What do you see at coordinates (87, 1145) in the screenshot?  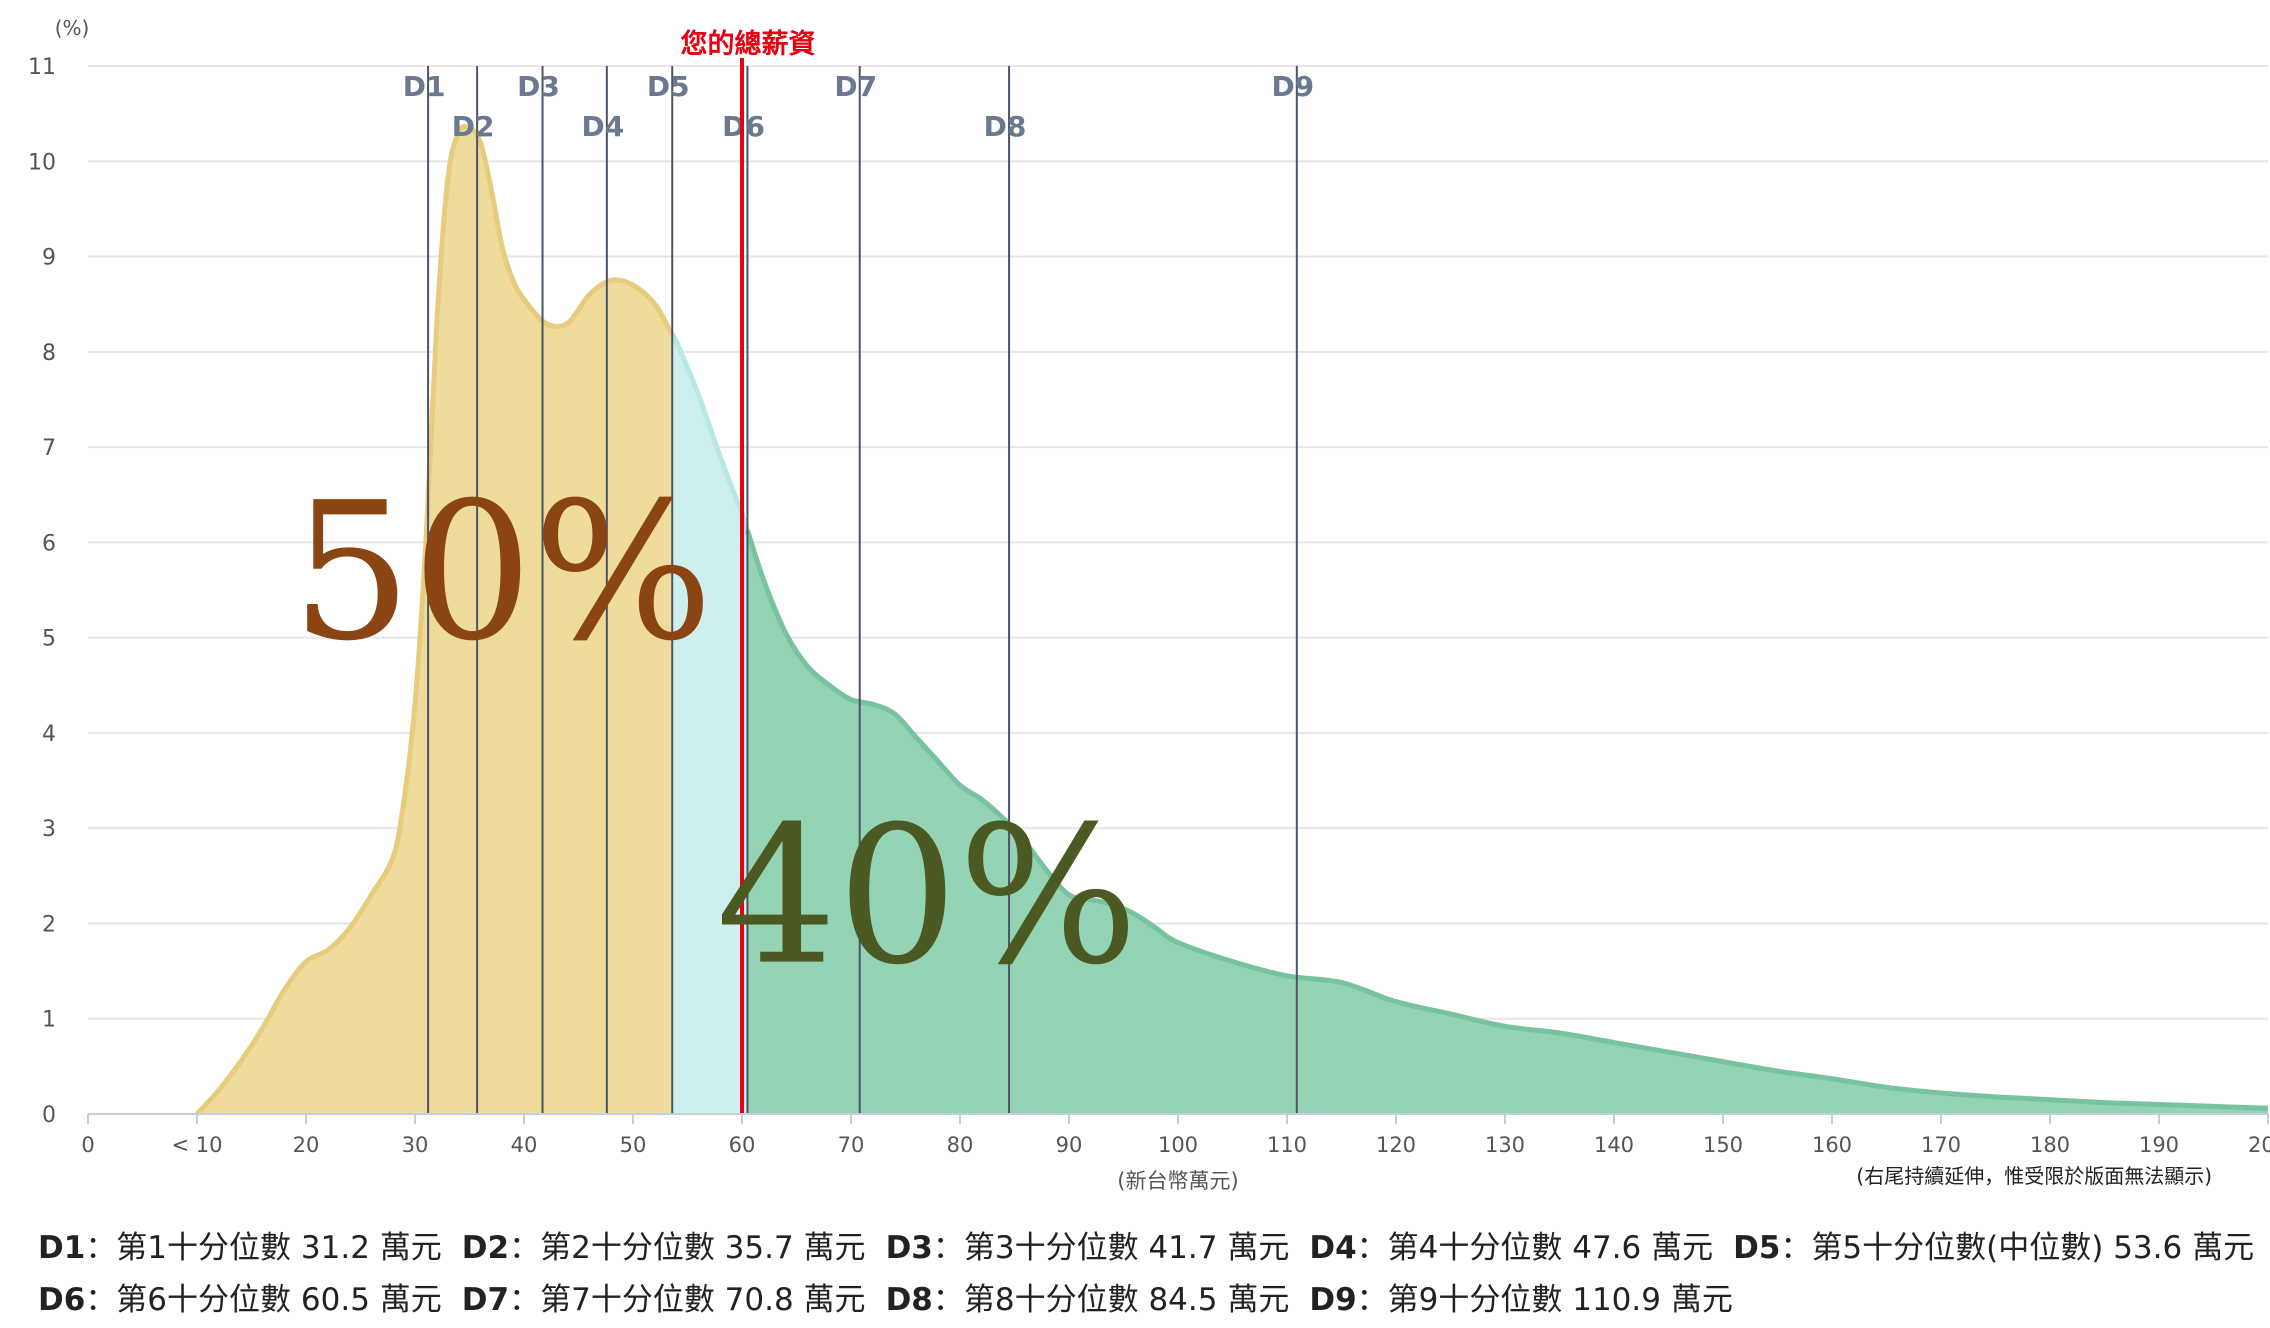 I see `x-tick-label: 0` at bounding box center [87, 1145].